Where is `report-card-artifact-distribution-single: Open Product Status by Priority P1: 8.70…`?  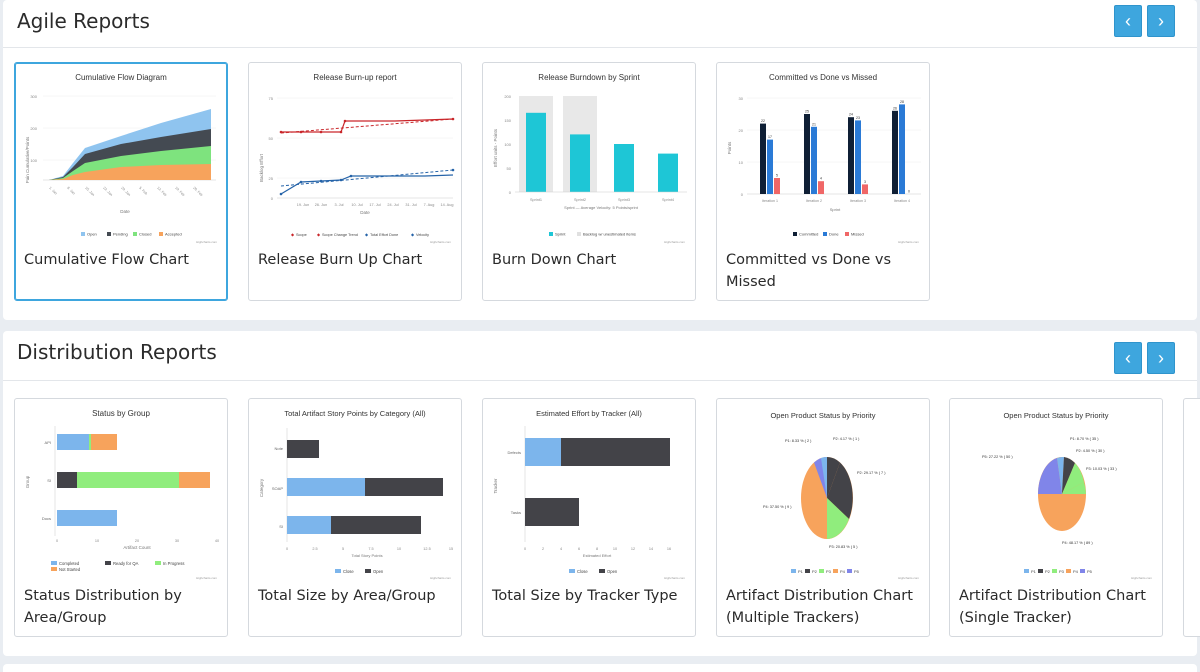
report-card-artifact-distribution-single: Open Product Status by Priority P1: 8.70… is located at coordinates (1056, 517).